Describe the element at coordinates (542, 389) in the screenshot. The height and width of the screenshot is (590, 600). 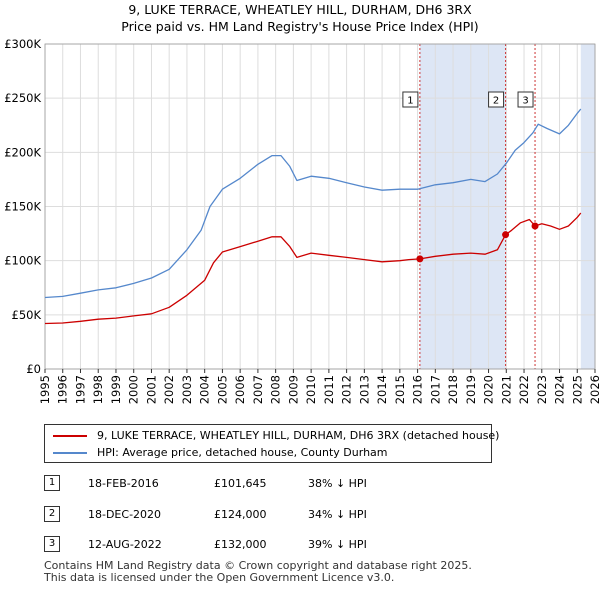
I see `x-tick-label: 2023` at that location.